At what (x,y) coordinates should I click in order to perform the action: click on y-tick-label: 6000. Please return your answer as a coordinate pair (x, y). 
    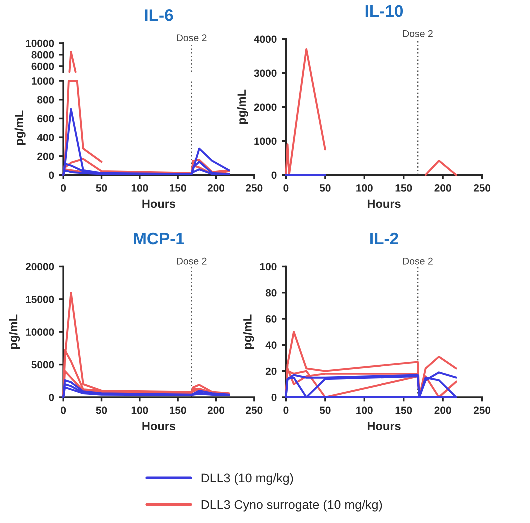
    Looking at the image, I should click on (43, 66).